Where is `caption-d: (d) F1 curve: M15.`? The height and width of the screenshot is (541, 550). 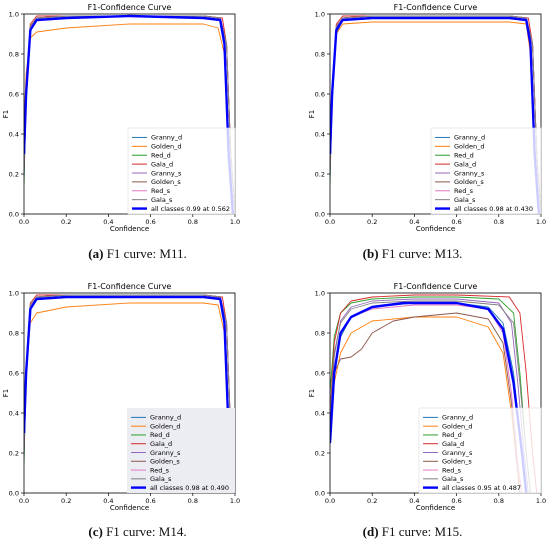 caption-d: (d) F1 curve: M15. is located at coordinates (412, 532).